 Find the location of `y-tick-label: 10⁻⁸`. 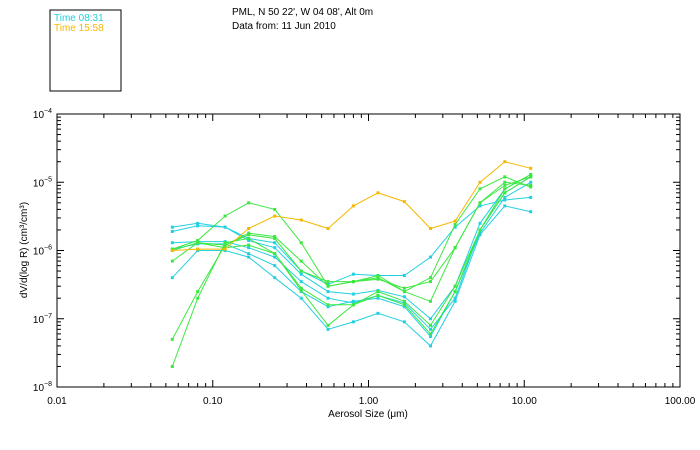

y-tick-label: 10⁻⁸ is located at coordinates (42, 387).